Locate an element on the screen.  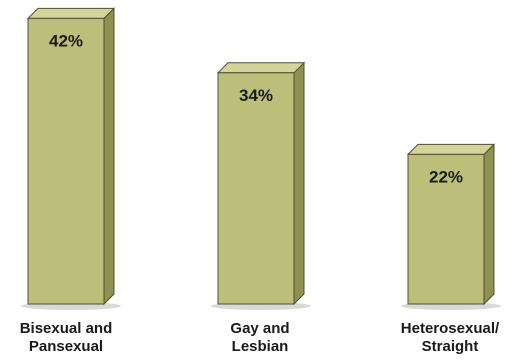
category-label: Heterosexual/ is located at coordinates (450, 328).